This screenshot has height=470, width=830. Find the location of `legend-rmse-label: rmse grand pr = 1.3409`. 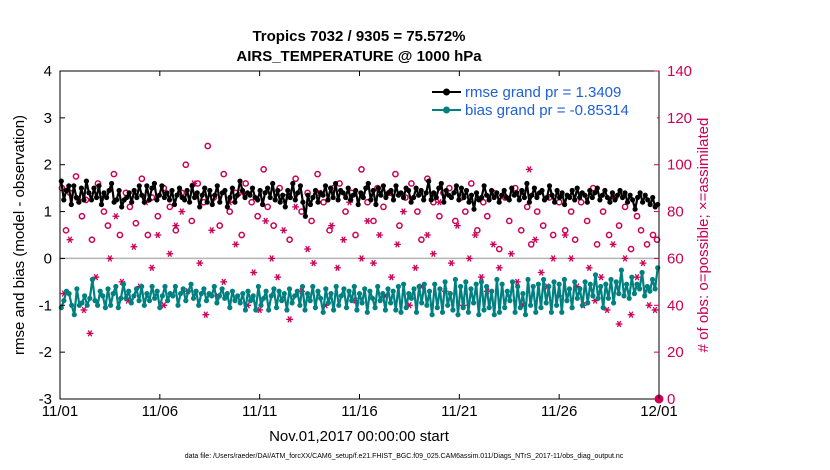

legend-rmse-label: rmse grand pr = 1.3409 is located at coordinates (543, 92).